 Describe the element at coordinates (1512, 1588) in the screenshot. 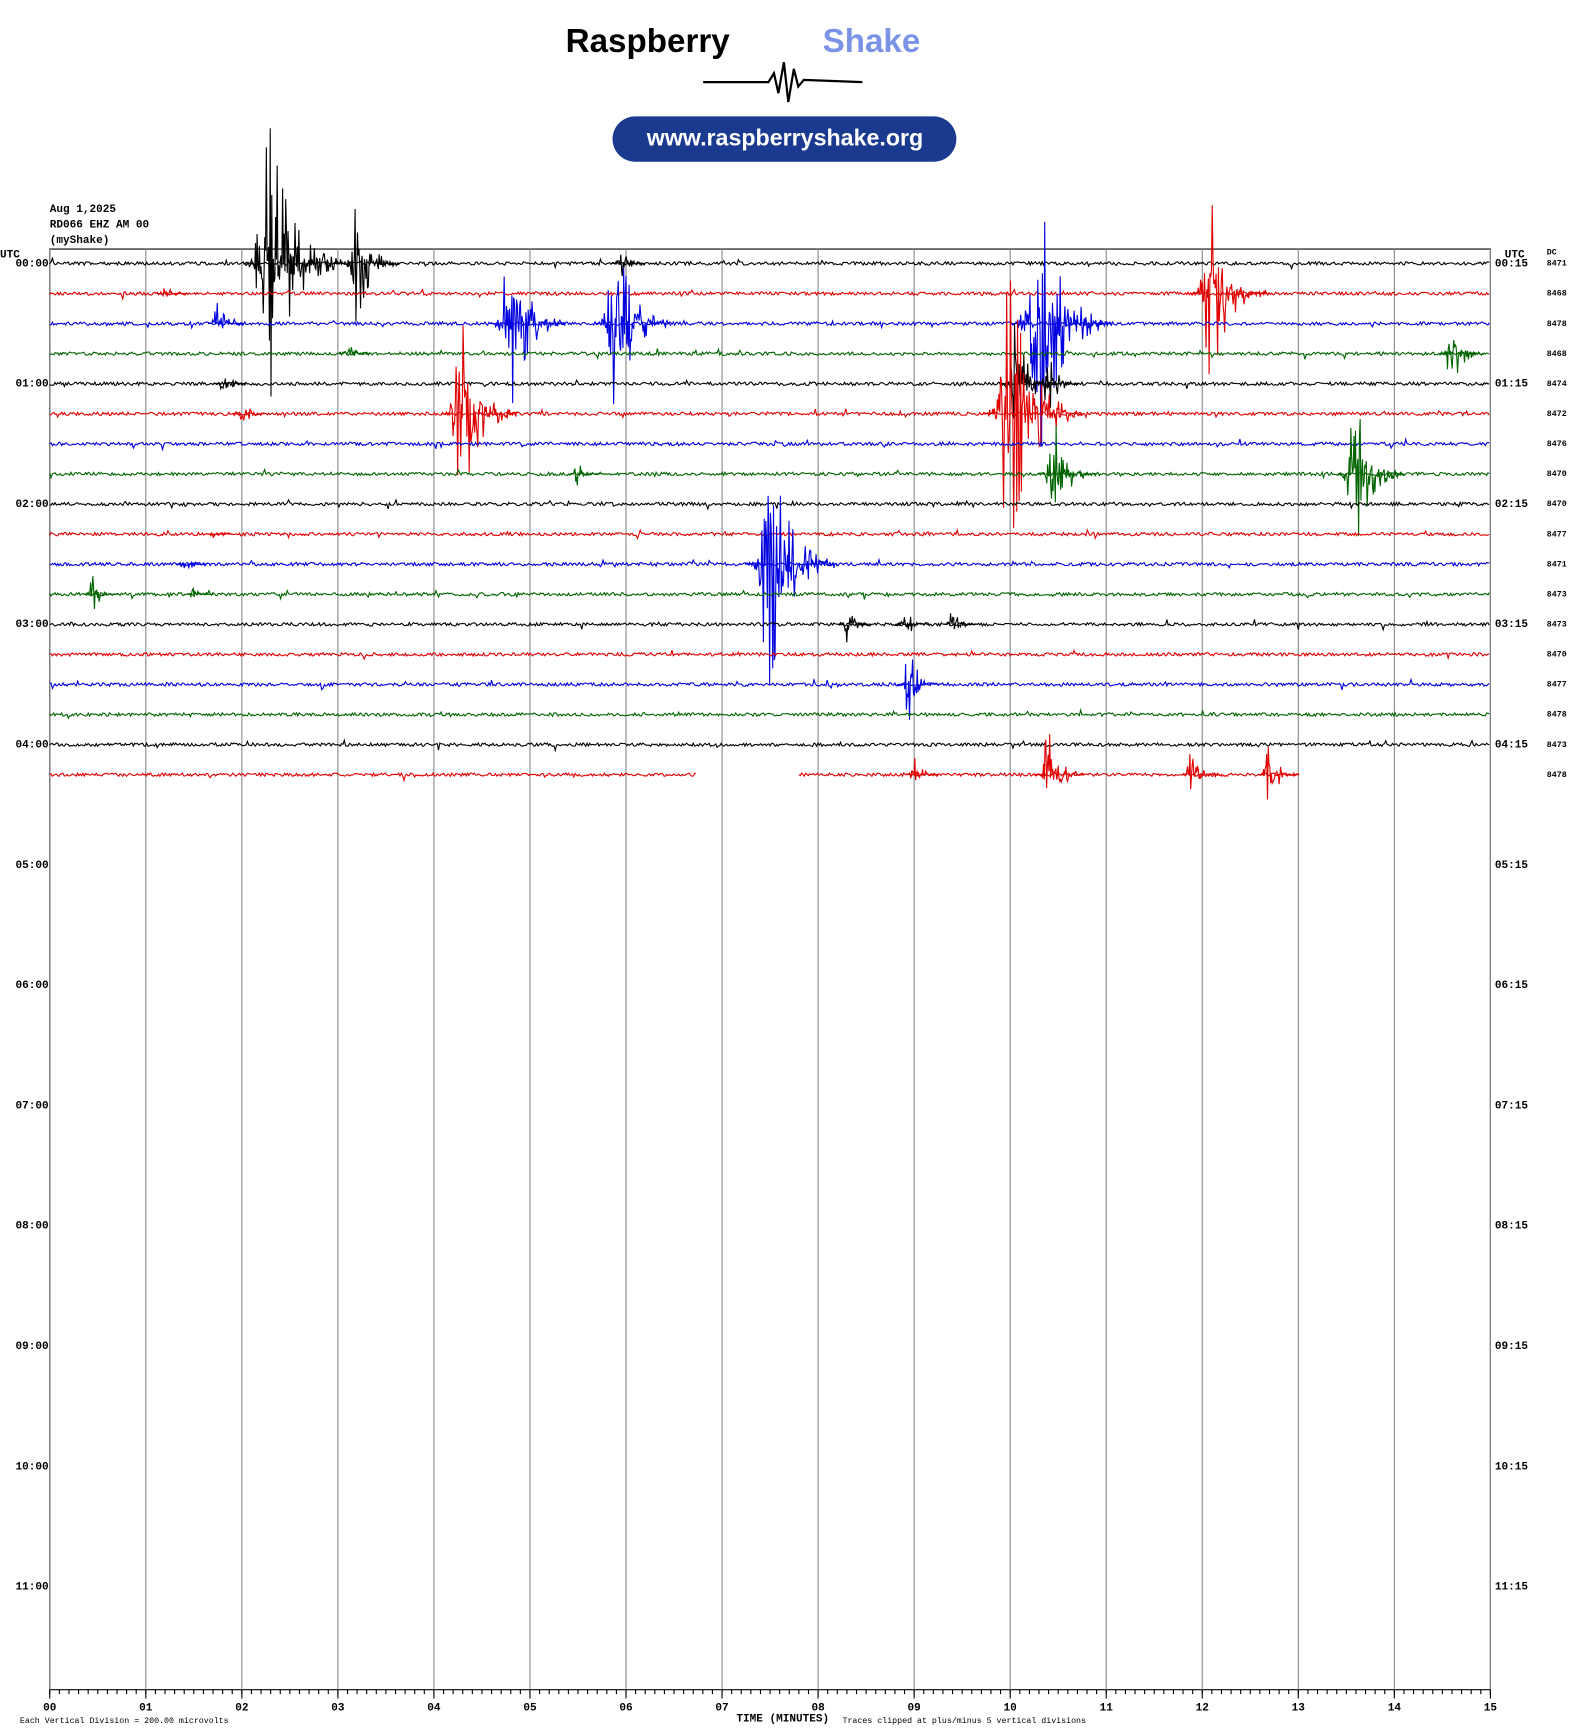

I see `hour-label-right: 11:15` at that location.